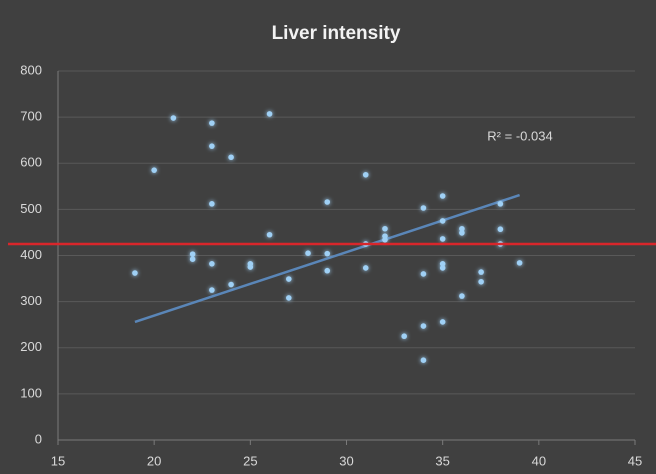 This screenshot has width=656, height=474. Describe the element at coordinates (31, 162) in the screenshot. I see `y-tick-label: 600` at that location.